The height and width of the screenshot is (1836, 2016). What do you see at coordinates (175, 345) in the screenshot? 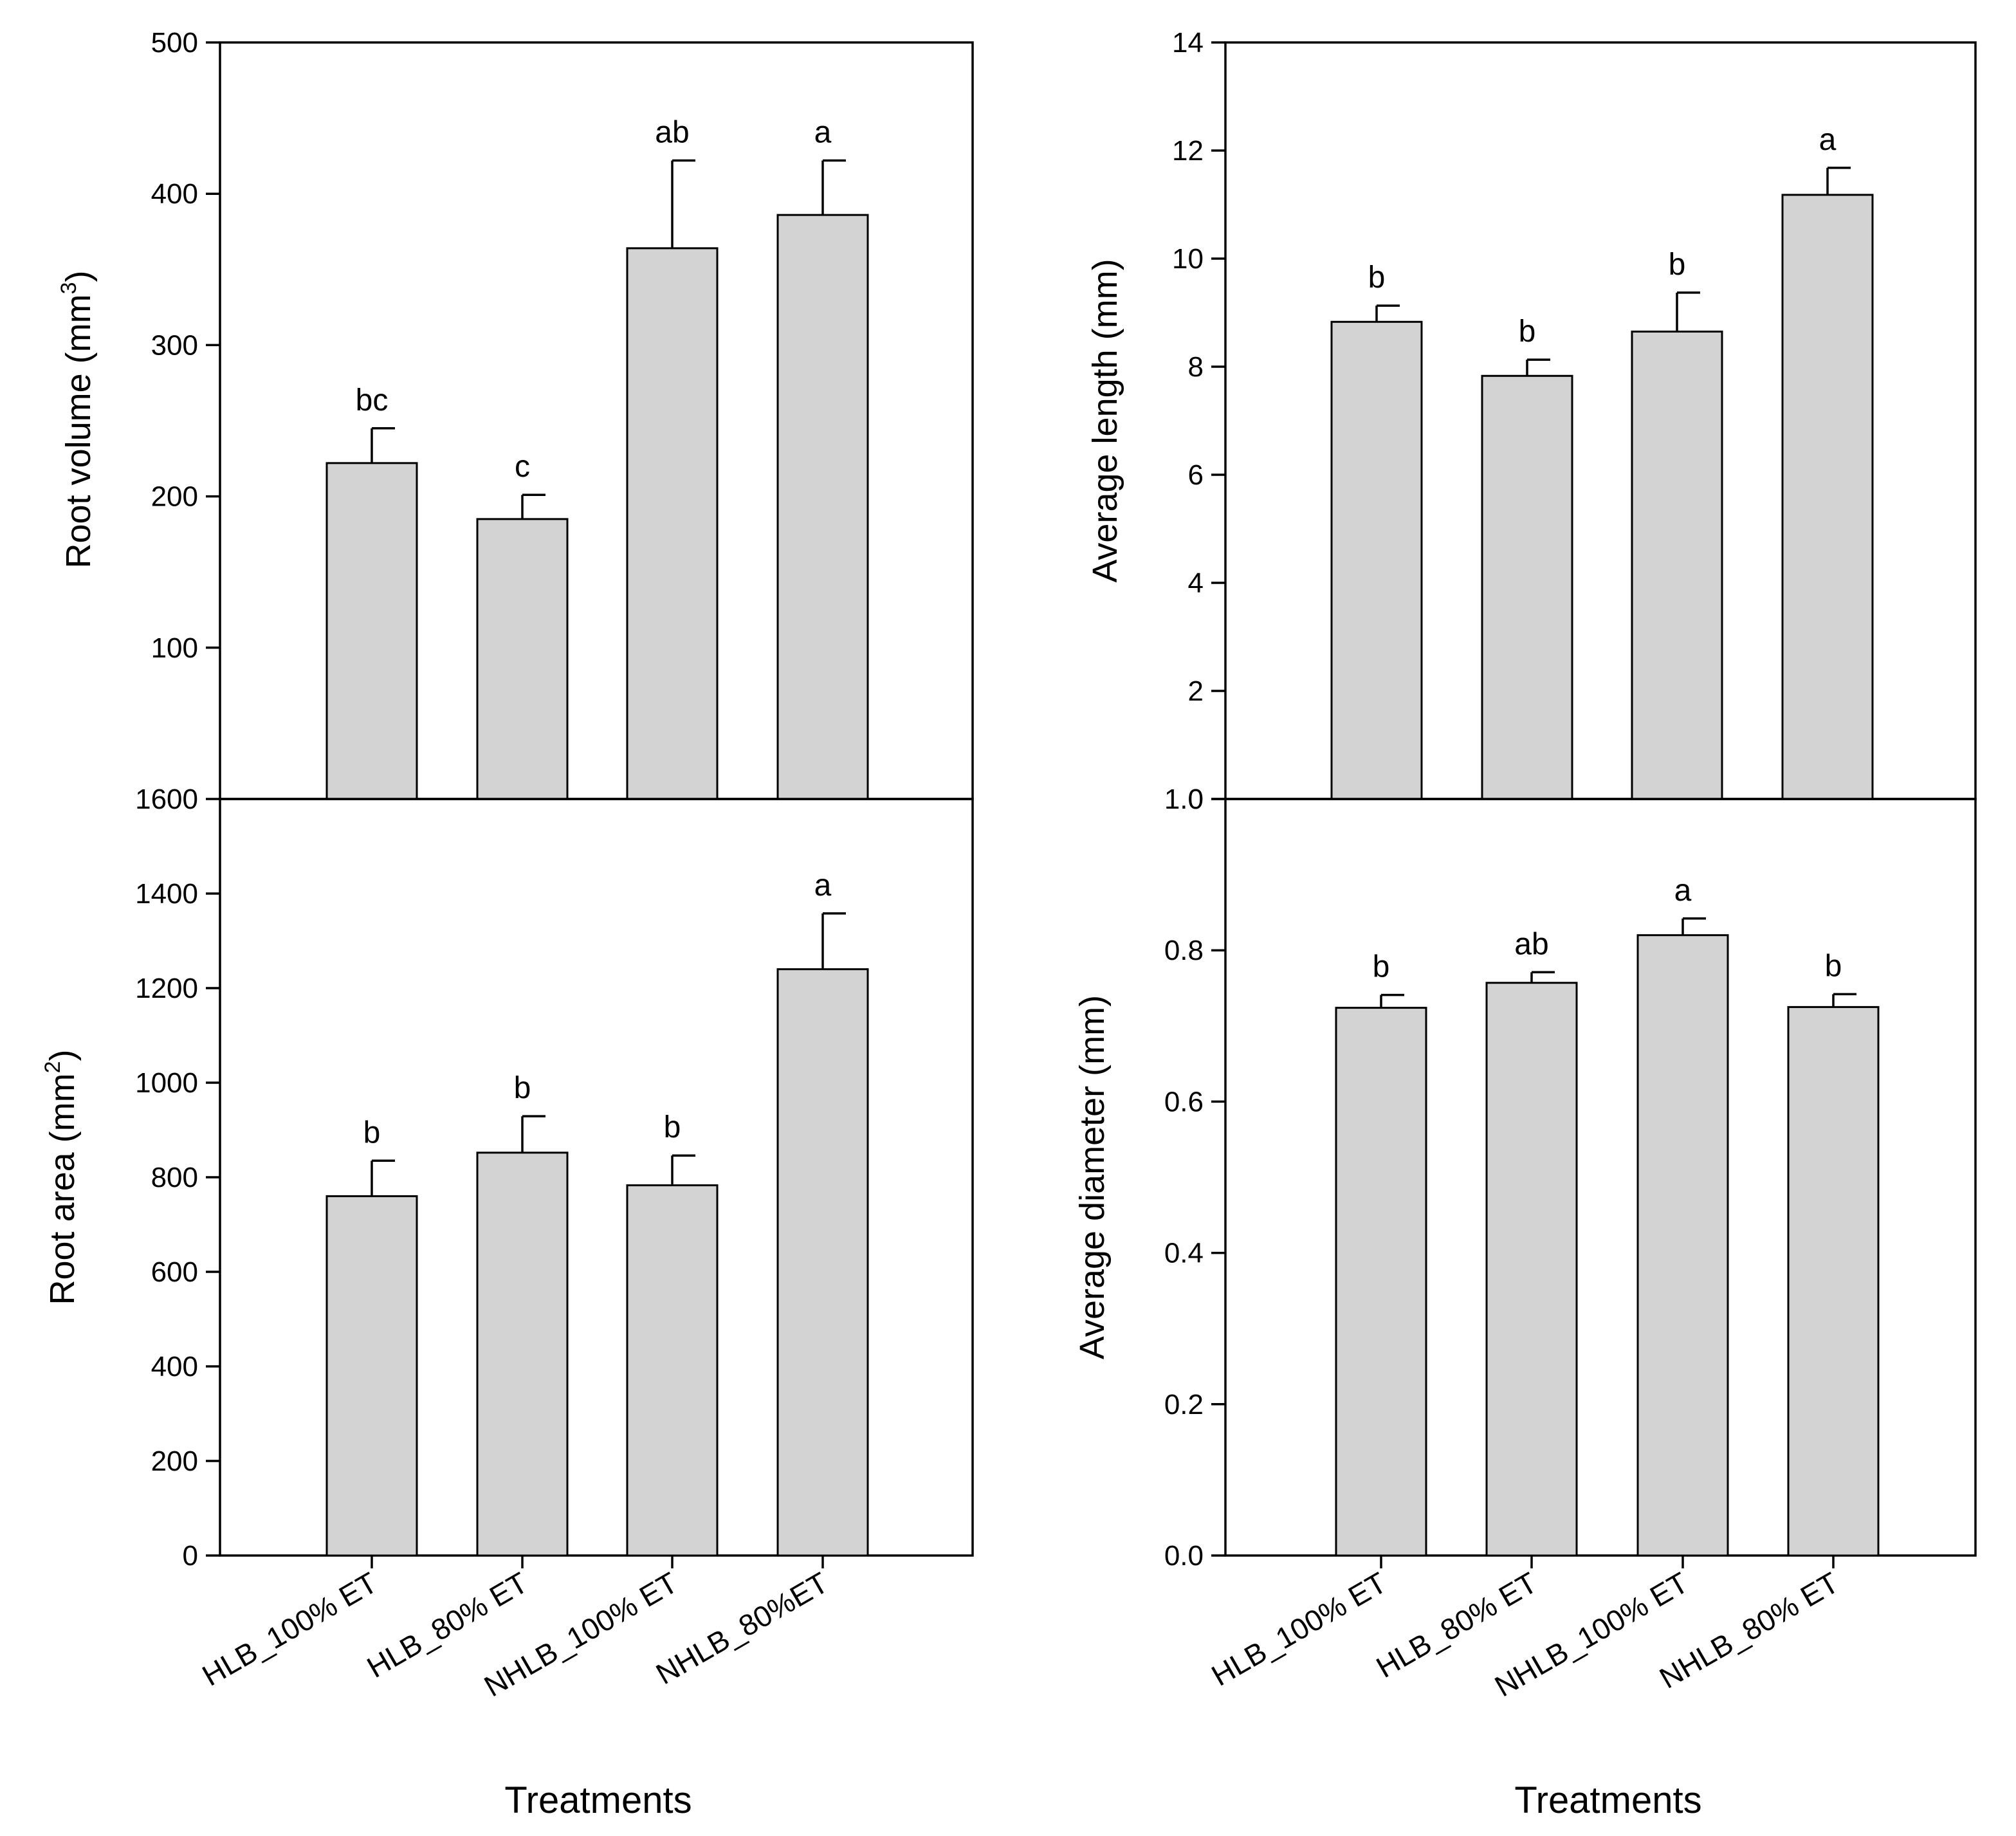
I see `root-volume-ytick-label: 300` at bounding box center [175, 345].